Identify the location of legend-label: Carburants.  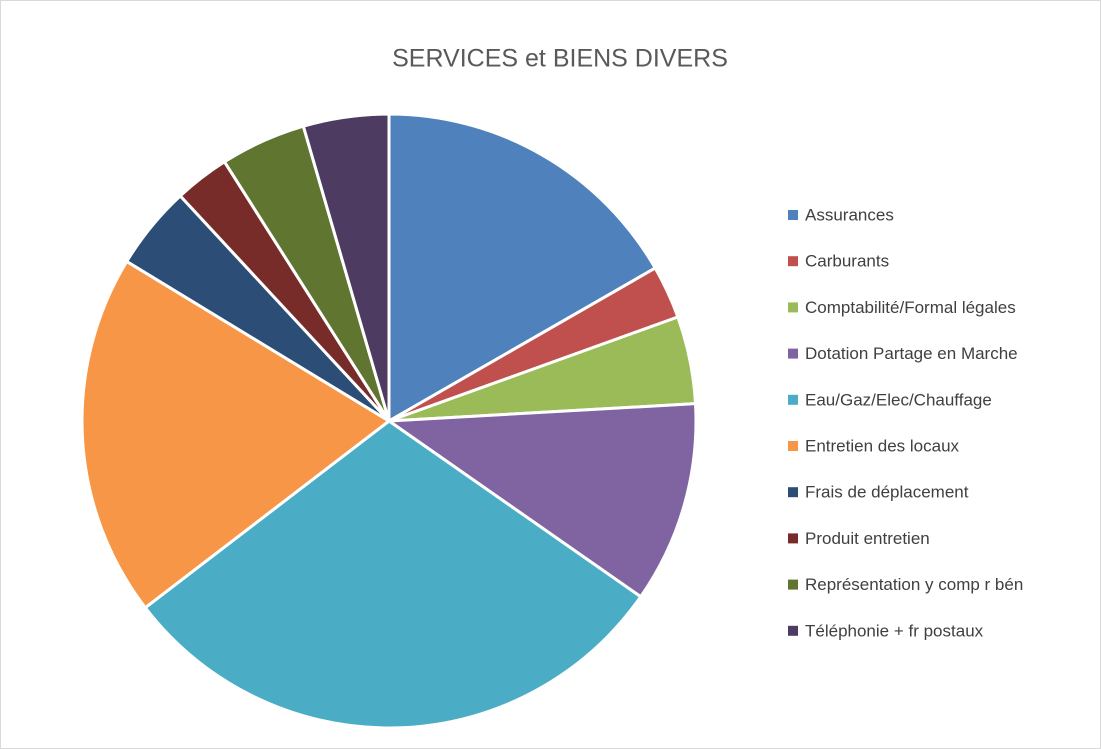
(847, 261).